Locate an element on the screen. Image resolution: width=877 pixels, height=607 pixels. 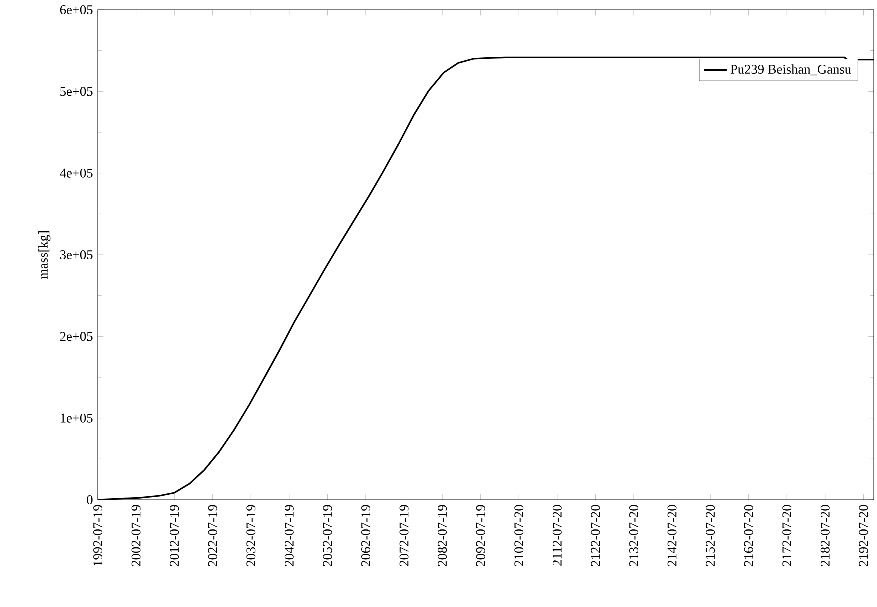
x-tick-label: 2012-07-19 is located at coordinates (175, 535).